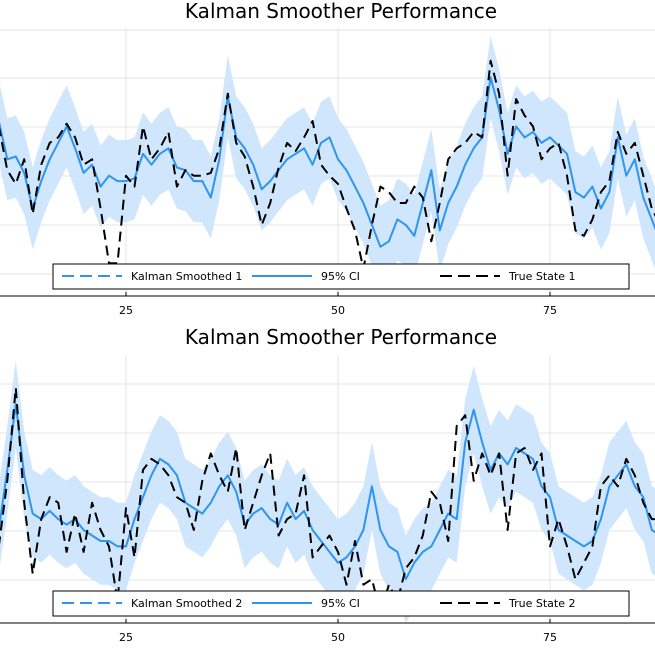 The image size is (655, 655). What do you see at coordinates (541, 276) in the screenshot?
I see `legend-true-label: True State 1` at bounding box center [541, 276].